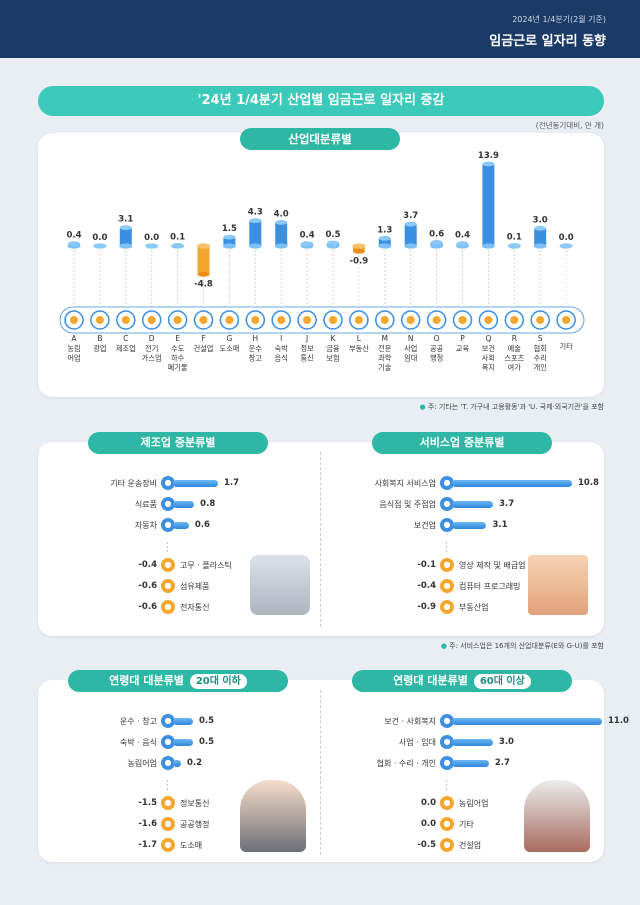 This screenshot has width=640, height=905. Describe the element at coordinates (138, 742) in the screenshot. I see `row-label: 숙박 · 음식` at that location.